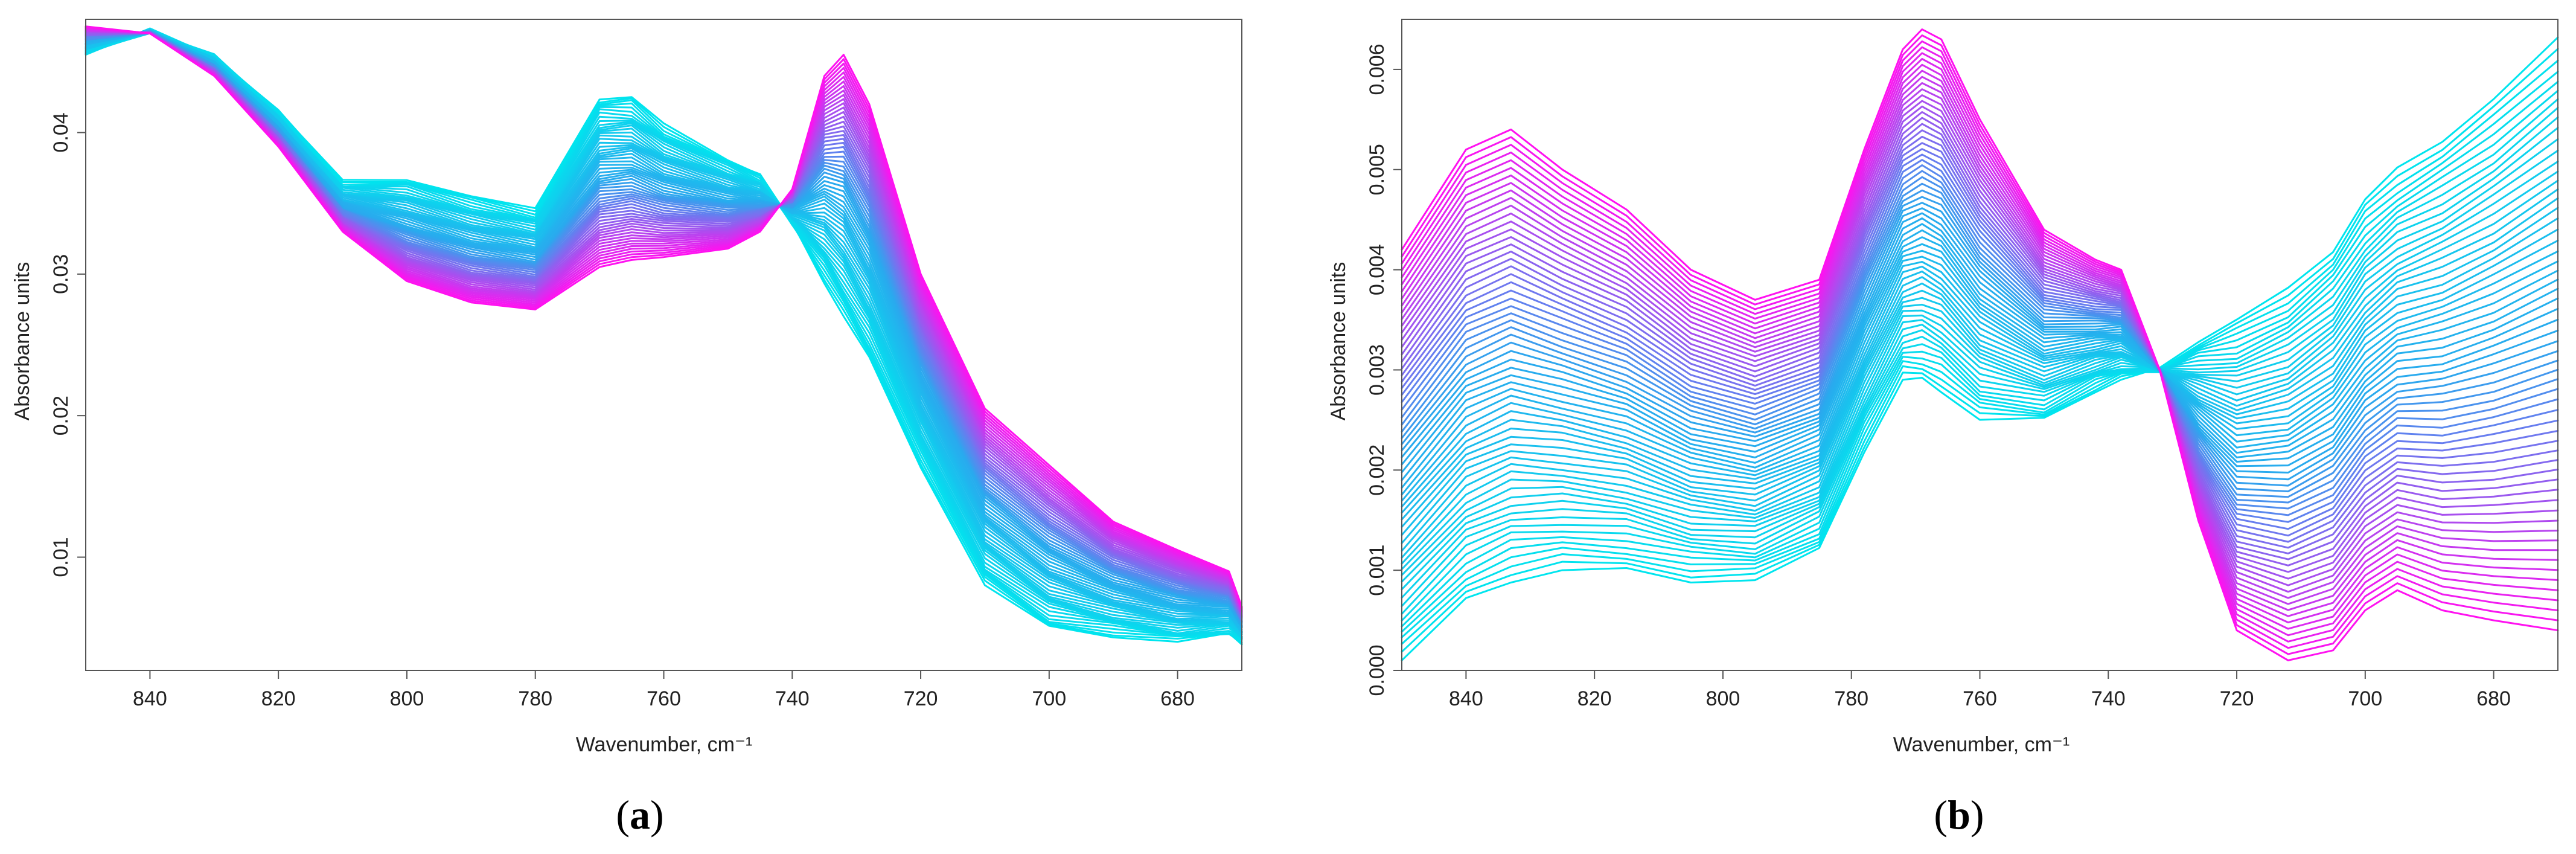 This screenshot has width=2576, height=854. What do you see at coordinates (1594, 698) in the screenshot?
I see `panel-b-x-tick-label: 820` at bounding box center [1594, 698].